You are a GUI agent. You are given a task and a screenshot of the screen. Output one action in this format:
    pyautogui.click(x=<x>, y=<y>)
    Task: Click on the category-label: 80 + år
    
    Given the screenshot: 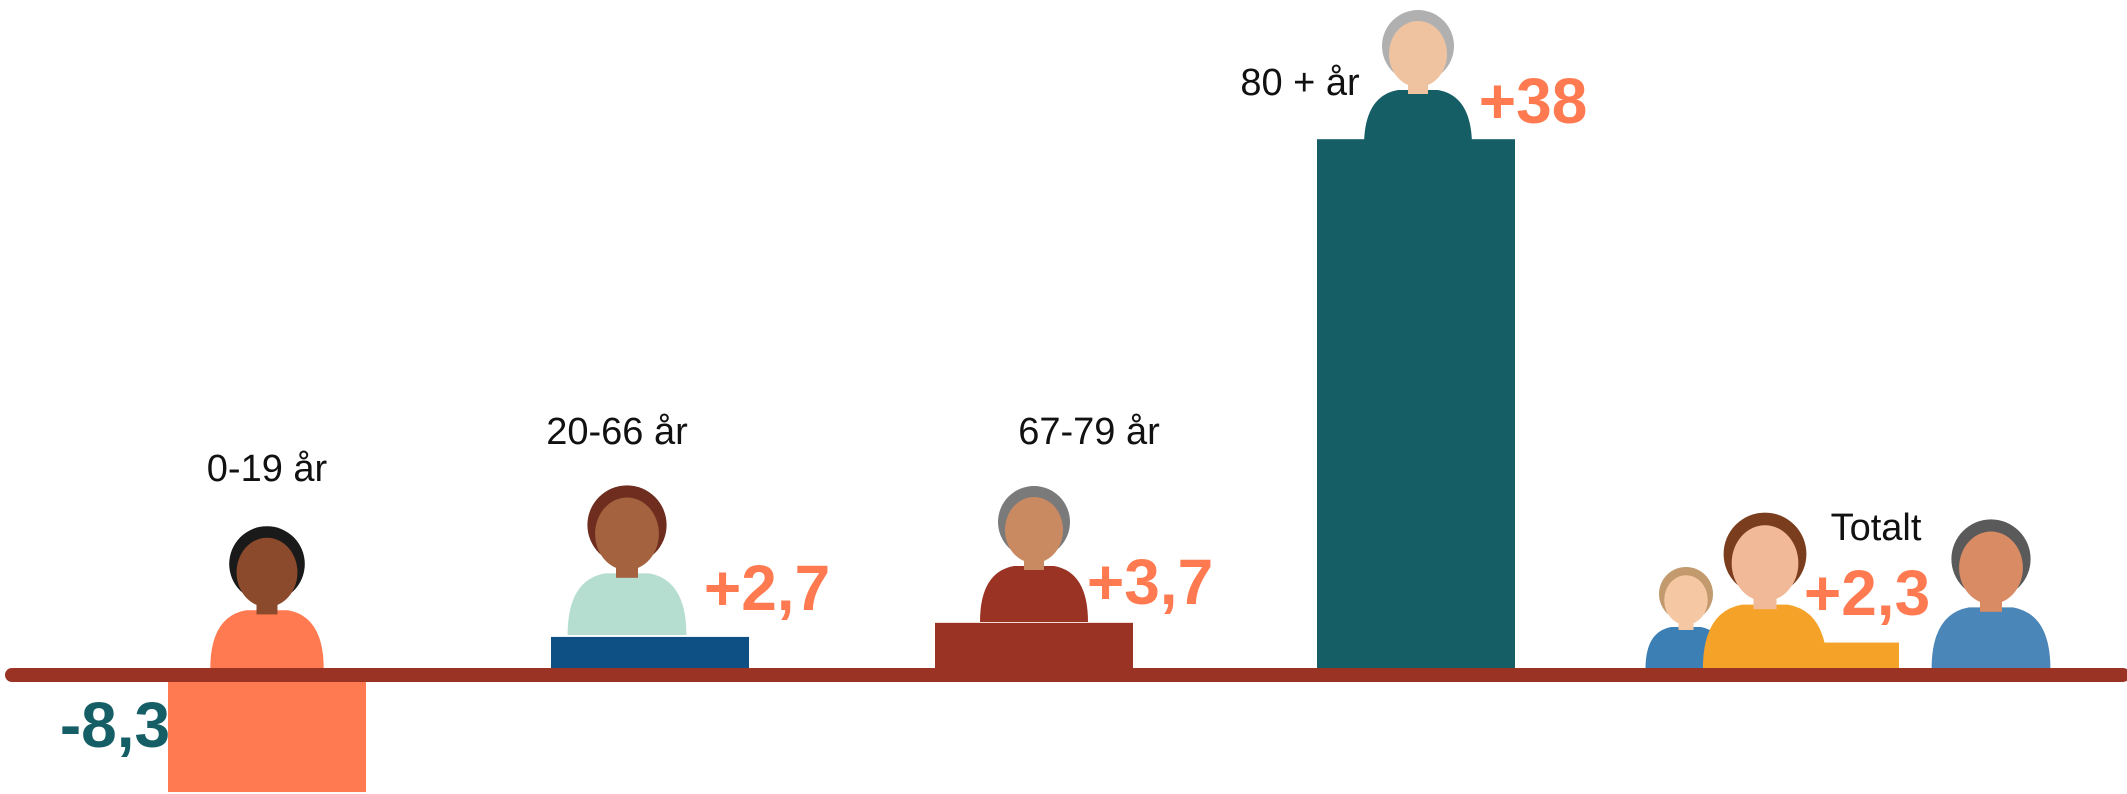 What is the action you would take?
    pyautogui.click(x=1300, y=83)
    